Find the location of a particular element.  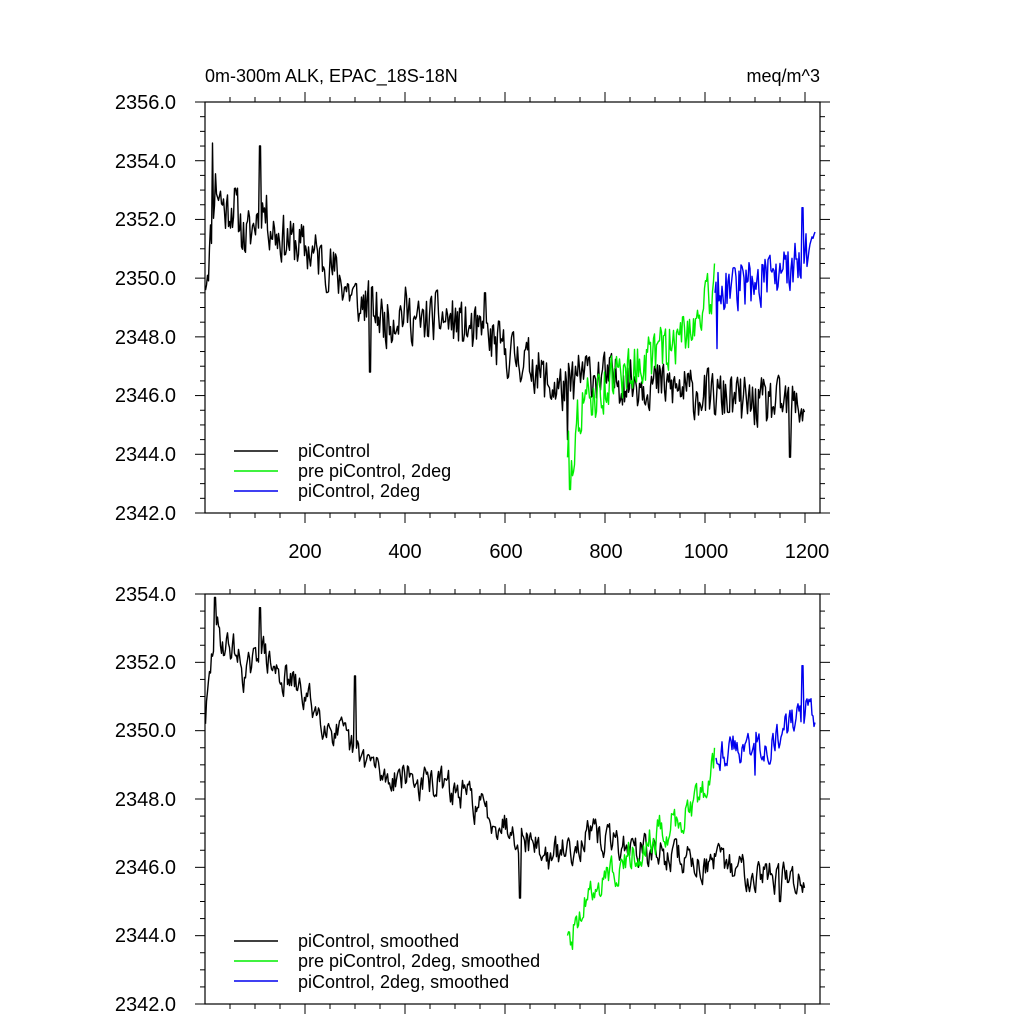

top-x-label-3: 800 is located at coordinates (605, 552).